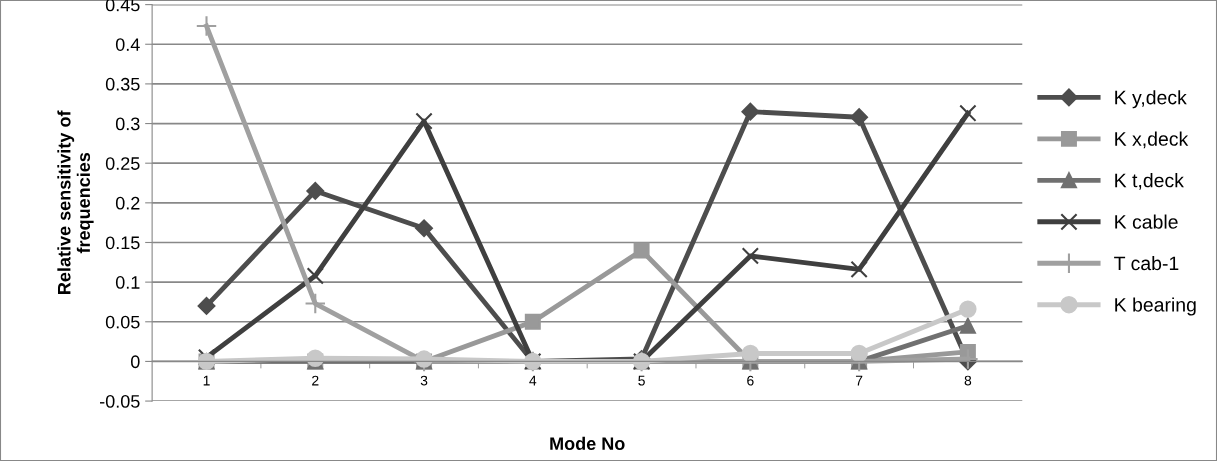  What do you see at coordinates (1151, 99) in the screenshot?
I see `legend-label: K y,deck` at bounding box center [1151, 99].